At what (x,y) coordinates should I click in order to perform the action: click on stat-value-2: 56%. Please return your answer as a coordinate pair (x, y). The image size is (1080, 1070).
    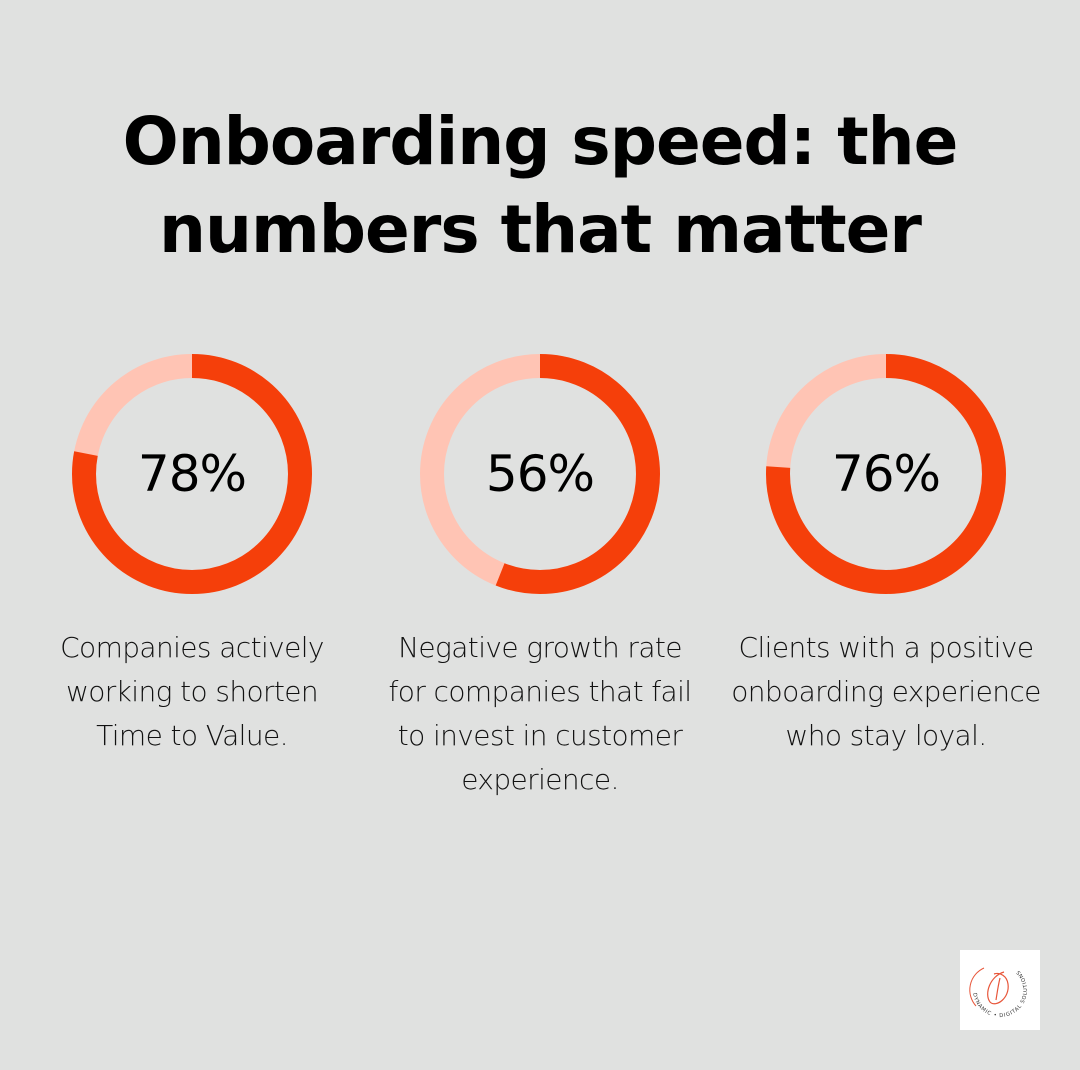
    Looking at the image, I should click on (540, 474).